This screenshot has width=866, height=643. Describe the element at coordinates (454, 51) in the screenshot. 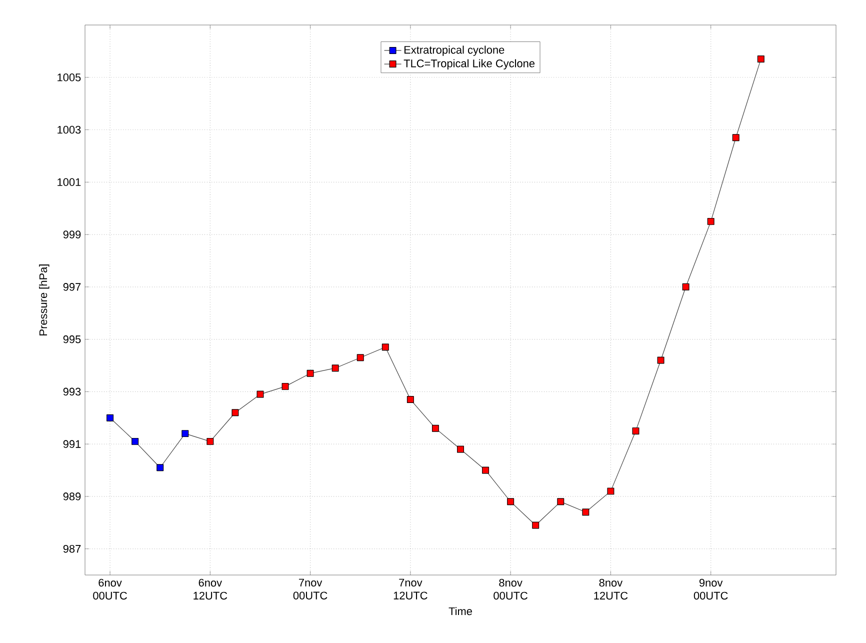

I see `legend-label: Extratropical cyclone` at that location.